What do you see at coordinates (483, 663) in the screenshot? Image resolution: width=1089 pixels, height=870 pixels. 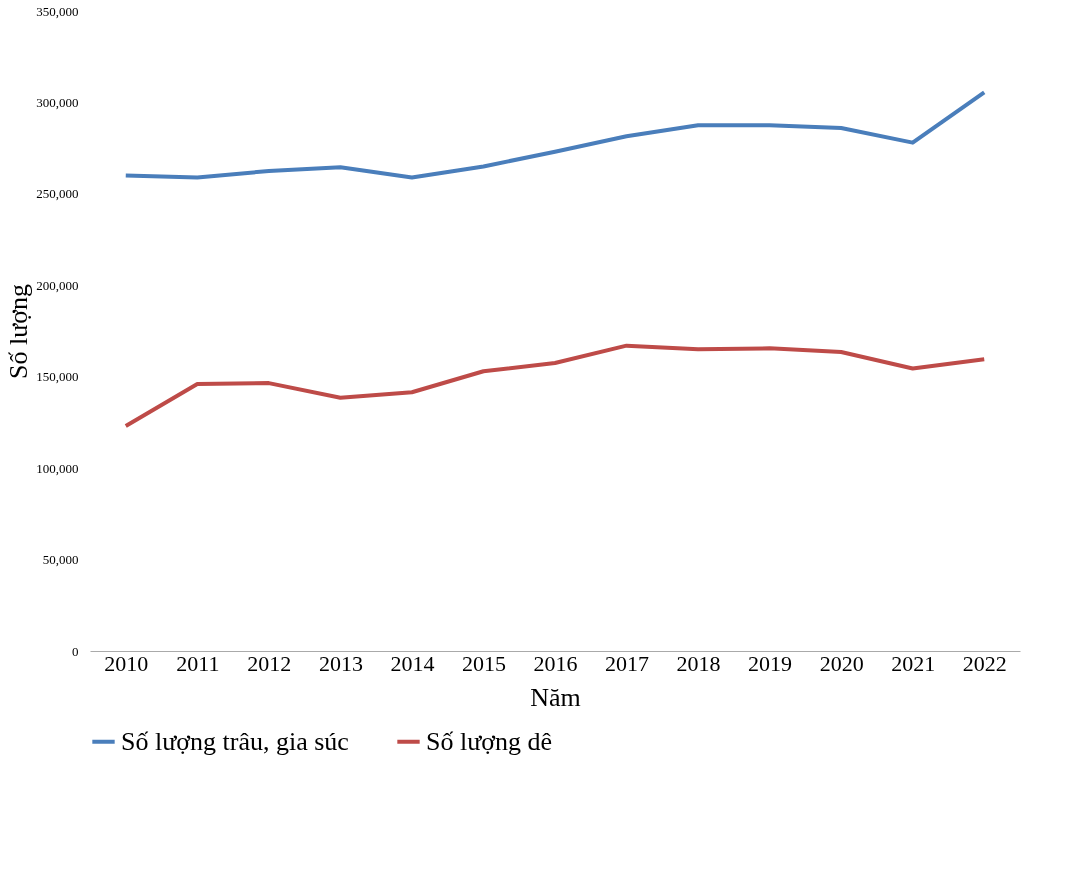 I see `x-tick-label: 2015` at bounding box center [483, 663].